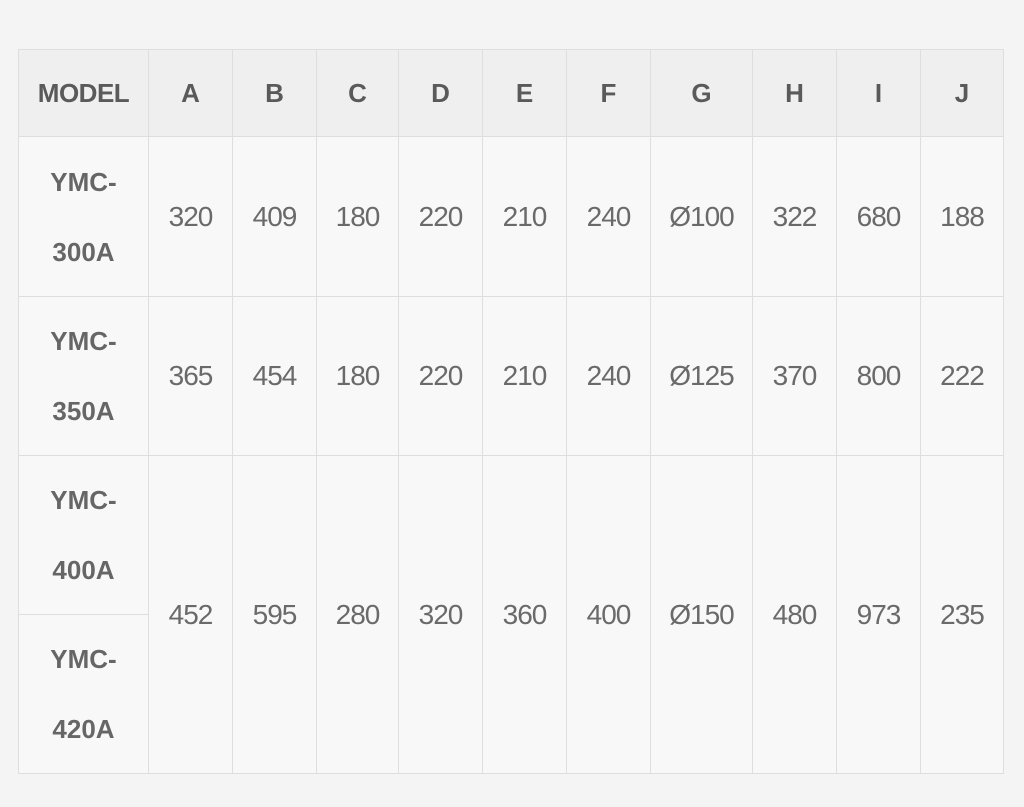 This screenshot has height=807, width=1024. What do you see at coordinates (274, 376) in the screenshot?
I see `value-cell-b: 454` at bounding box center [274, 376].